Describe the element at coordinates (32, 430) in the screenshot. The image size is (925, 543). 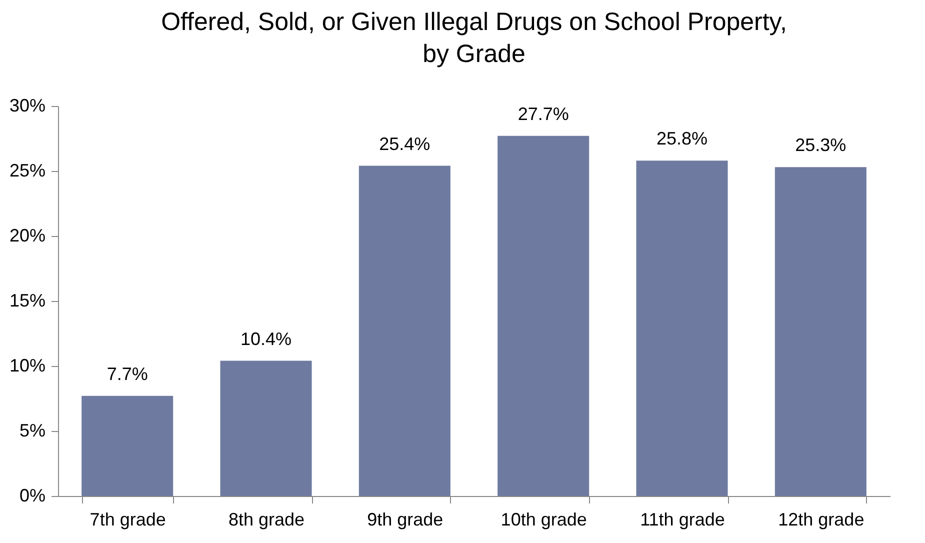
I see `y-tick-label: 5%` at that location.